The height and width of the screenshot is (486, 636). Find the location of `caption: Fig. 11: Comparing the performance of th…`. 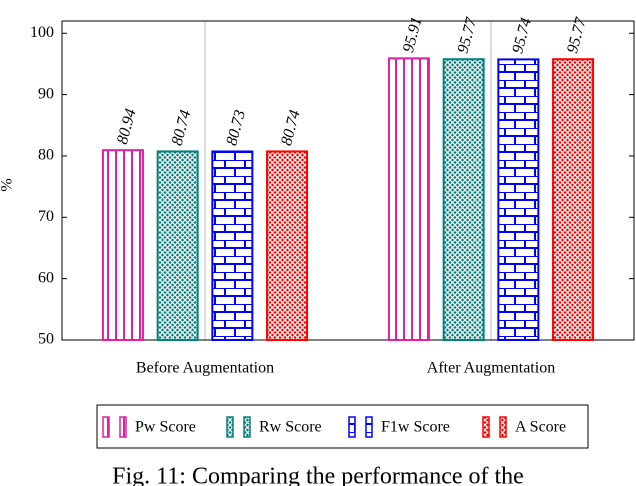

caption: Fig. 11: Comparing the performance of th… is located at coordinates (318, 475).